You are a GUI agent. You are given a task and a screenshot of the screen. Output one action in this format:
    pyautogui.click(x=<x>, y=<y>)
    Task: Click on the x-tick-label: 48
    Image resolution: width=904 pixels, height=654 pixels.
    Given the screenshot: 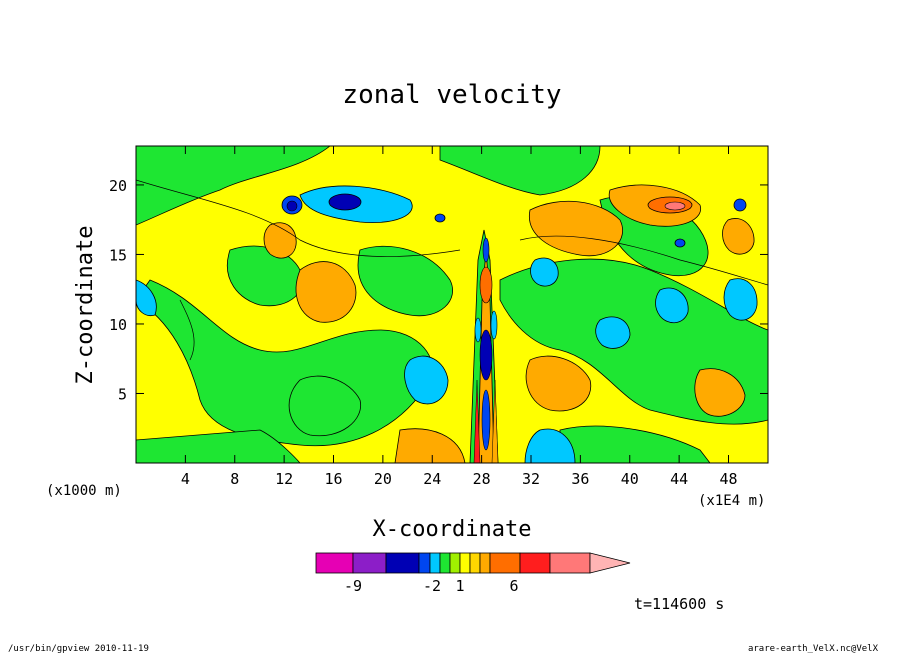 What is the action you would take?
    pyautogui.click(x=728, y=479)
    